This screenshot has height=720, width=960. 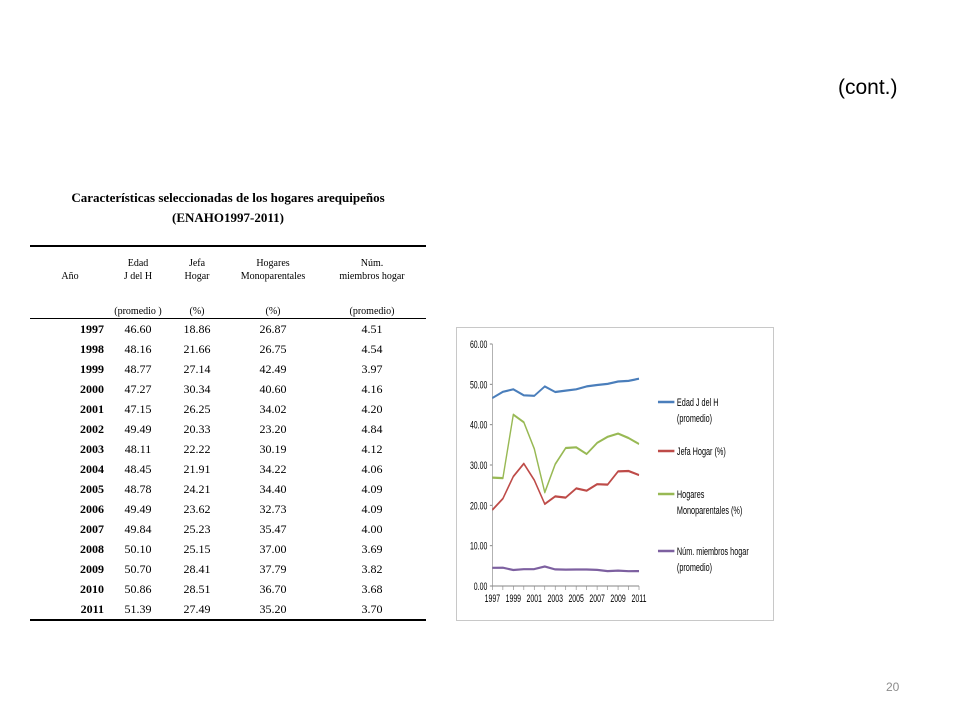 What do you see at coordinates (534, 598) in the screenshot?
I see `x-tick-label: 2001` at bounding box center [534, 598].